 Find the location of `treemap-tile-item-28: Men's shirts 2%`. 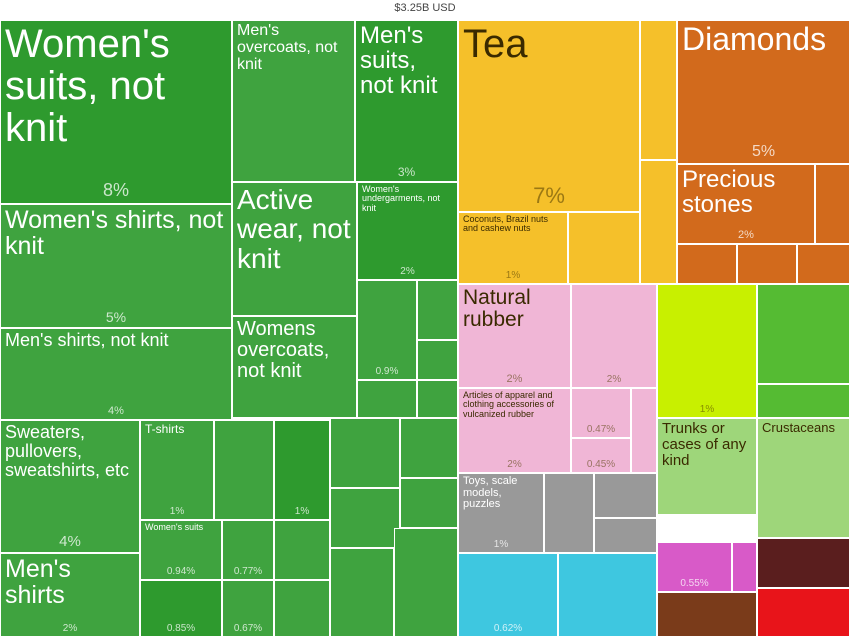

treemap-tile-item-28: Men's shirts 2% is located at coordinates (70, 595).